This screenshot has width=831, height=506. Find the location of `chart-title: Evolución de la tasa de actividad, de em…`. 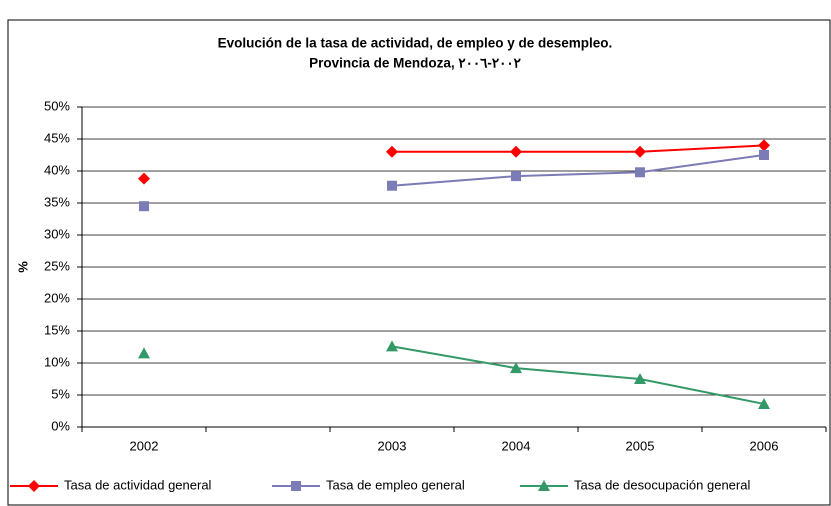

chart-title: Evolución de la tasa de actividad, de em… is located at coordinates (415, 43).